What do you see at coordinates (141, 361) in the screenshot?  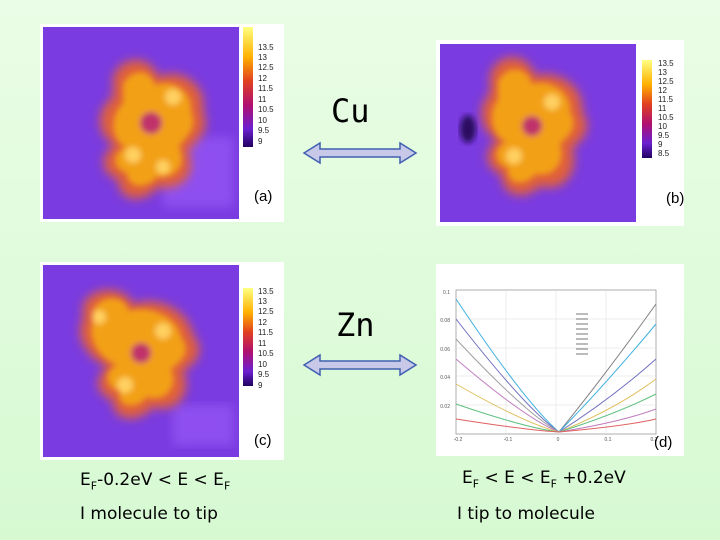 I see `ldos-map-c` at bounding box center [141, 361].